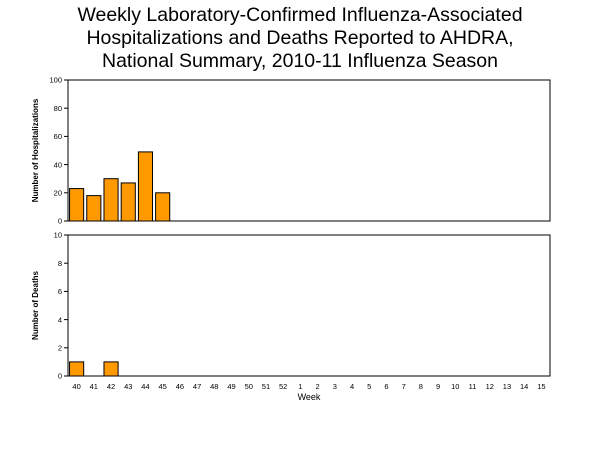 The height and width of the screenshot is (450, 600). I want to click on x-tick-label: 14, so click(524, 386).